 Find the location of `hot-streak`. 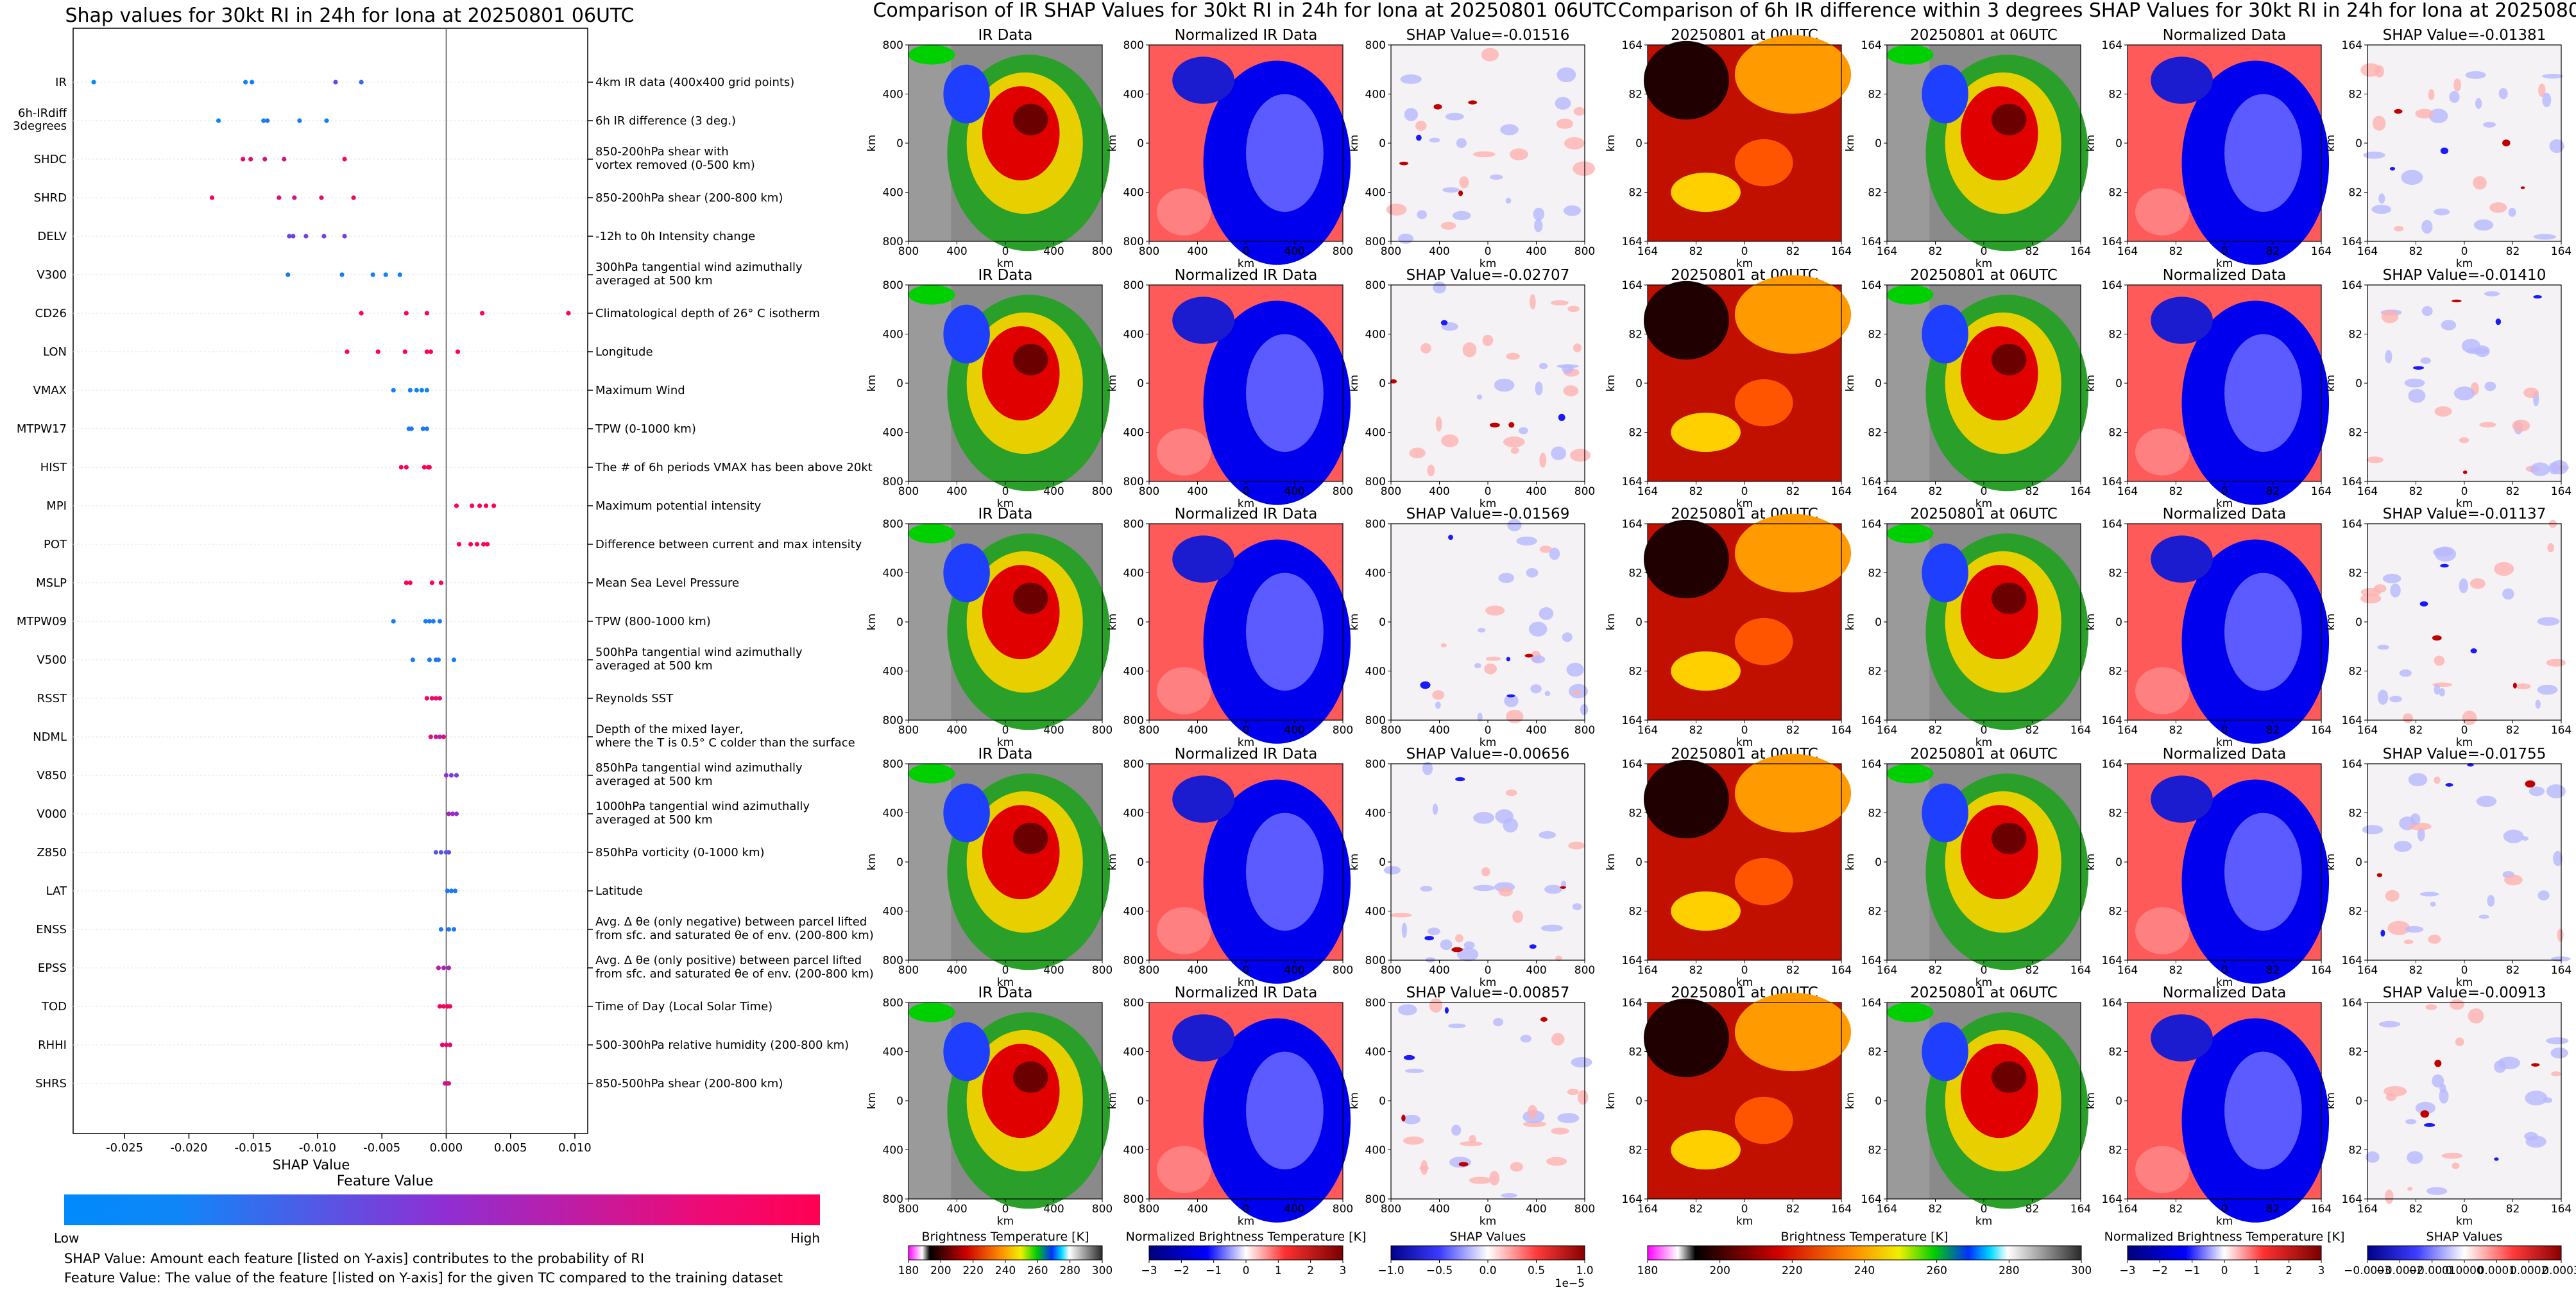

hot-streak is located at coordinates (1706, 1150).